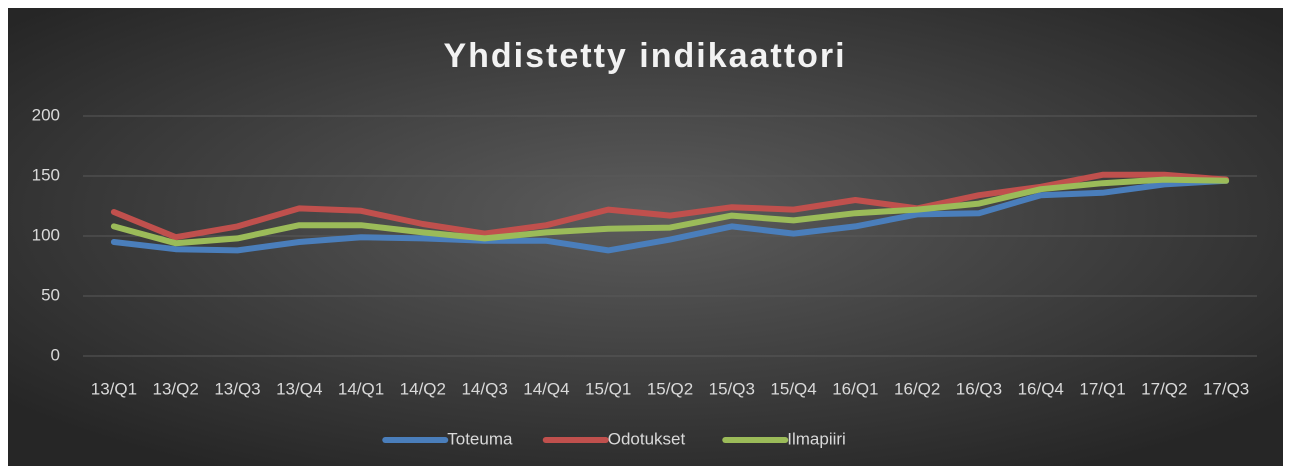  Describe the element at coordinates (423, 388) in the screenshot. I see `x-tick-label: 14/Q2` at that location.